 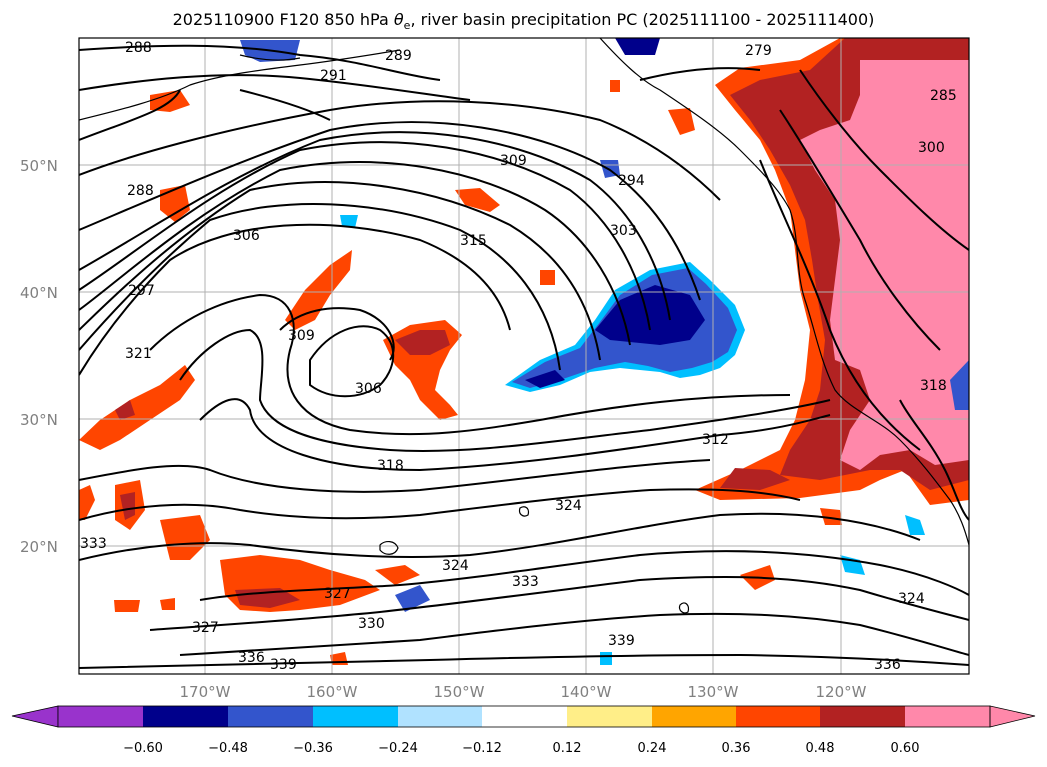 What do you see at coordinates (333, 76) in the screenshot?
I see `svg-text: 291` at bounding box center [333, 76].